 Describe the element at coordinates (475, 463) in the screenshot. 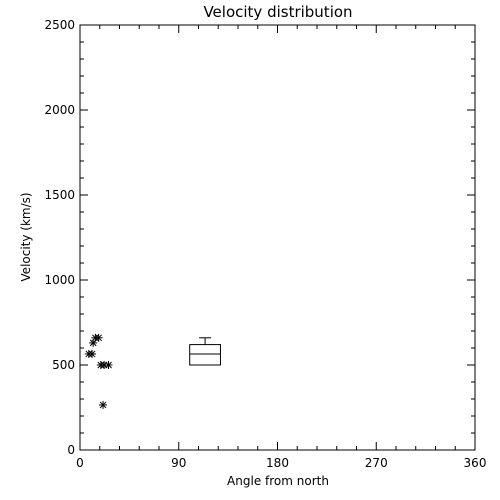

I see `x-tick-label: 360` at that location.